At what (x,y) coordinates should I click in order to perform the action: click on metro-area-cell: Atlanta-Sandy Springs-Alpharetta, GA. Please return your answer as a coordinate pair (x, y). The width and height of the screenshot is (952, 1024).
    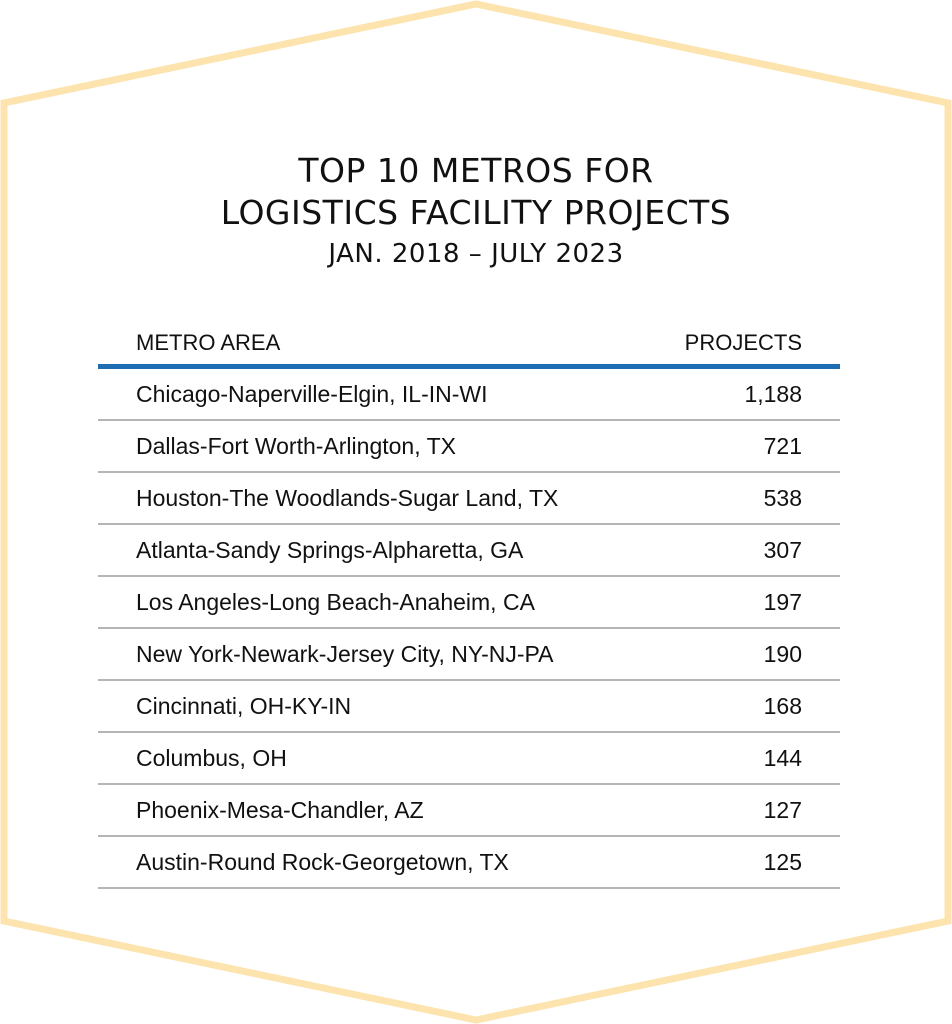
    Looking at the image, I should click on (330, 550).